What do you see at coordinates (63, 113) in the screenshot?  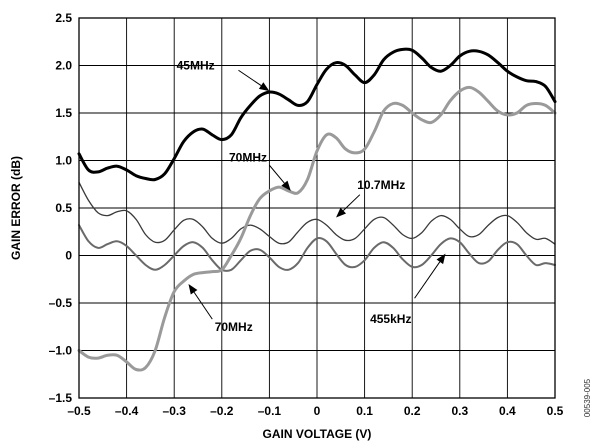 I see `y-tick-label: 1.5` at bounding box center [63, 113].